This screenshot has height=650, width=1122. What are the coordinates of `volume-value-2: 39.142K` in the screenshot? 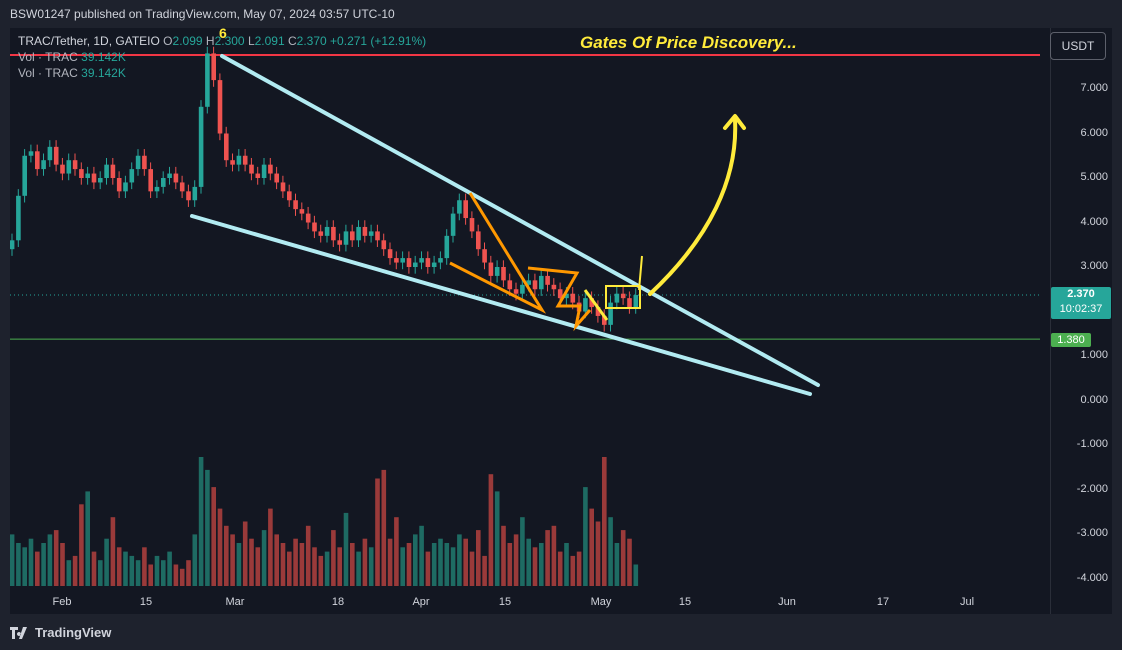 It's located at (103, 73).